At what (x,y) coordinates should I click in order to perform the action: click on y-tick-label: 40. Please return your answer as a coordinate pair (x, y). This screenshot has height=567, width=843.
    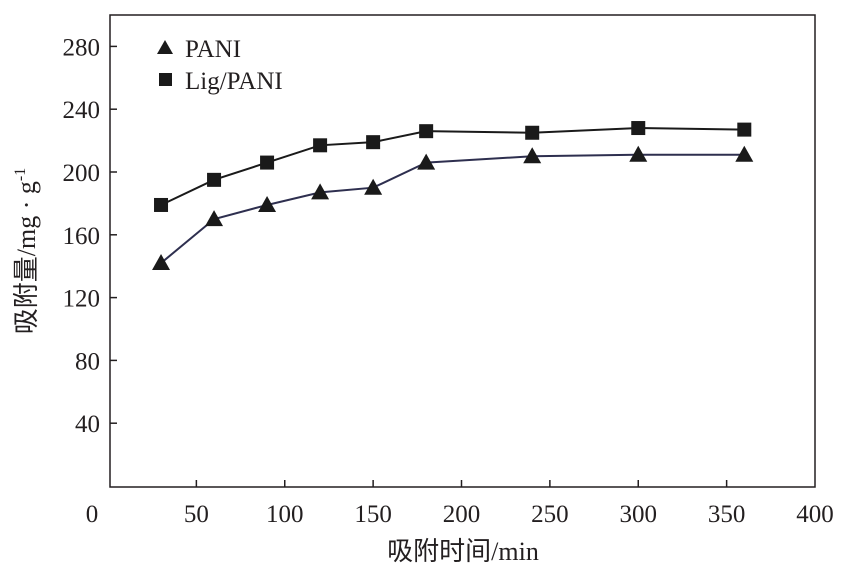
    Looking at the image, I should click on (87, 424).